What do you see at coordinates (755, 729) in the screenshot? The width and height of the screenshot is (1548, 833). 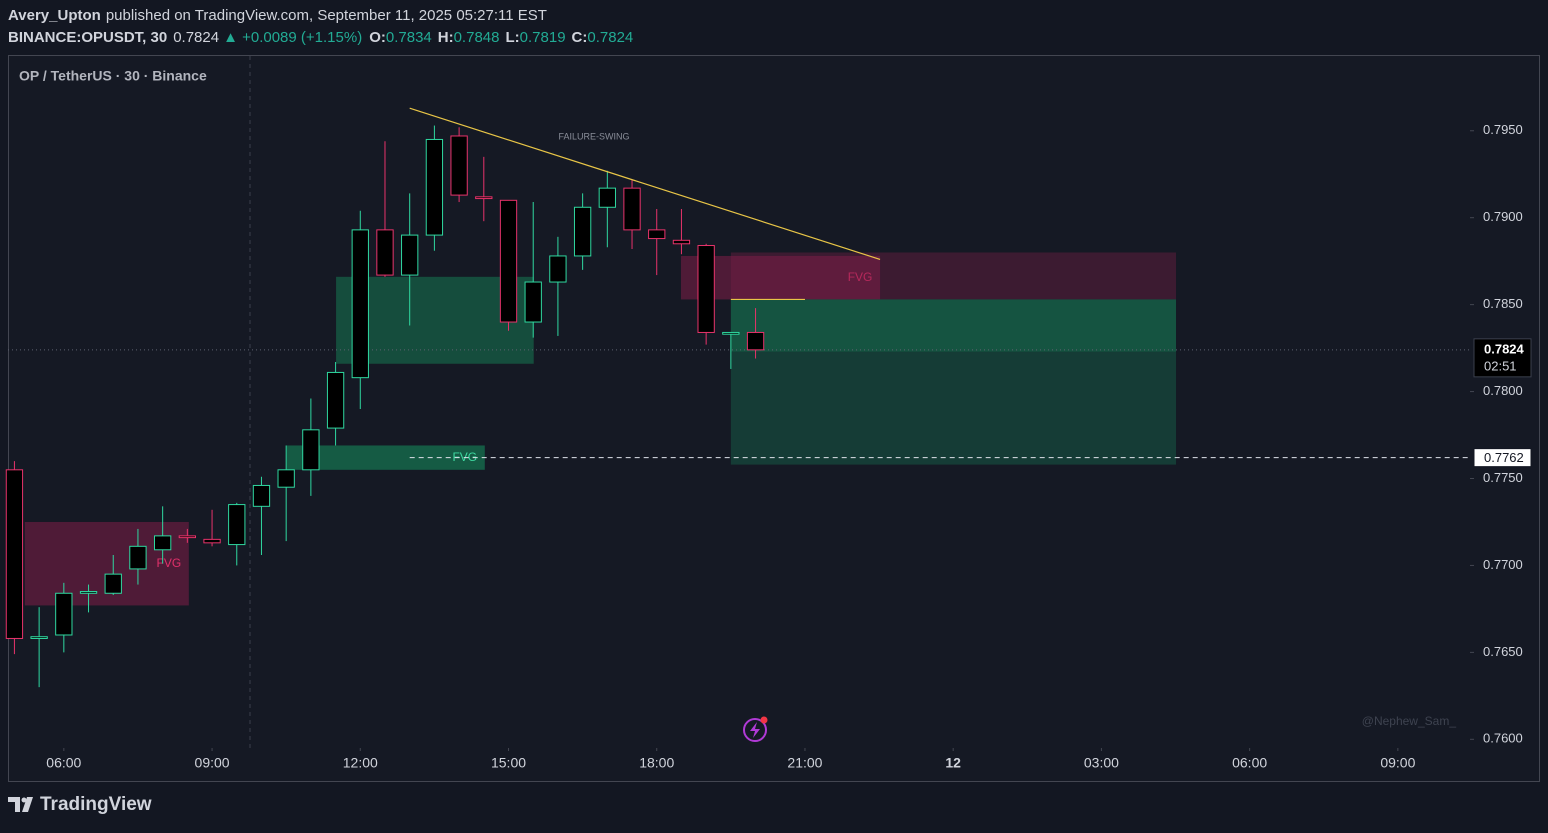 I see `lightning-icon` at bounding box center [755, 729].